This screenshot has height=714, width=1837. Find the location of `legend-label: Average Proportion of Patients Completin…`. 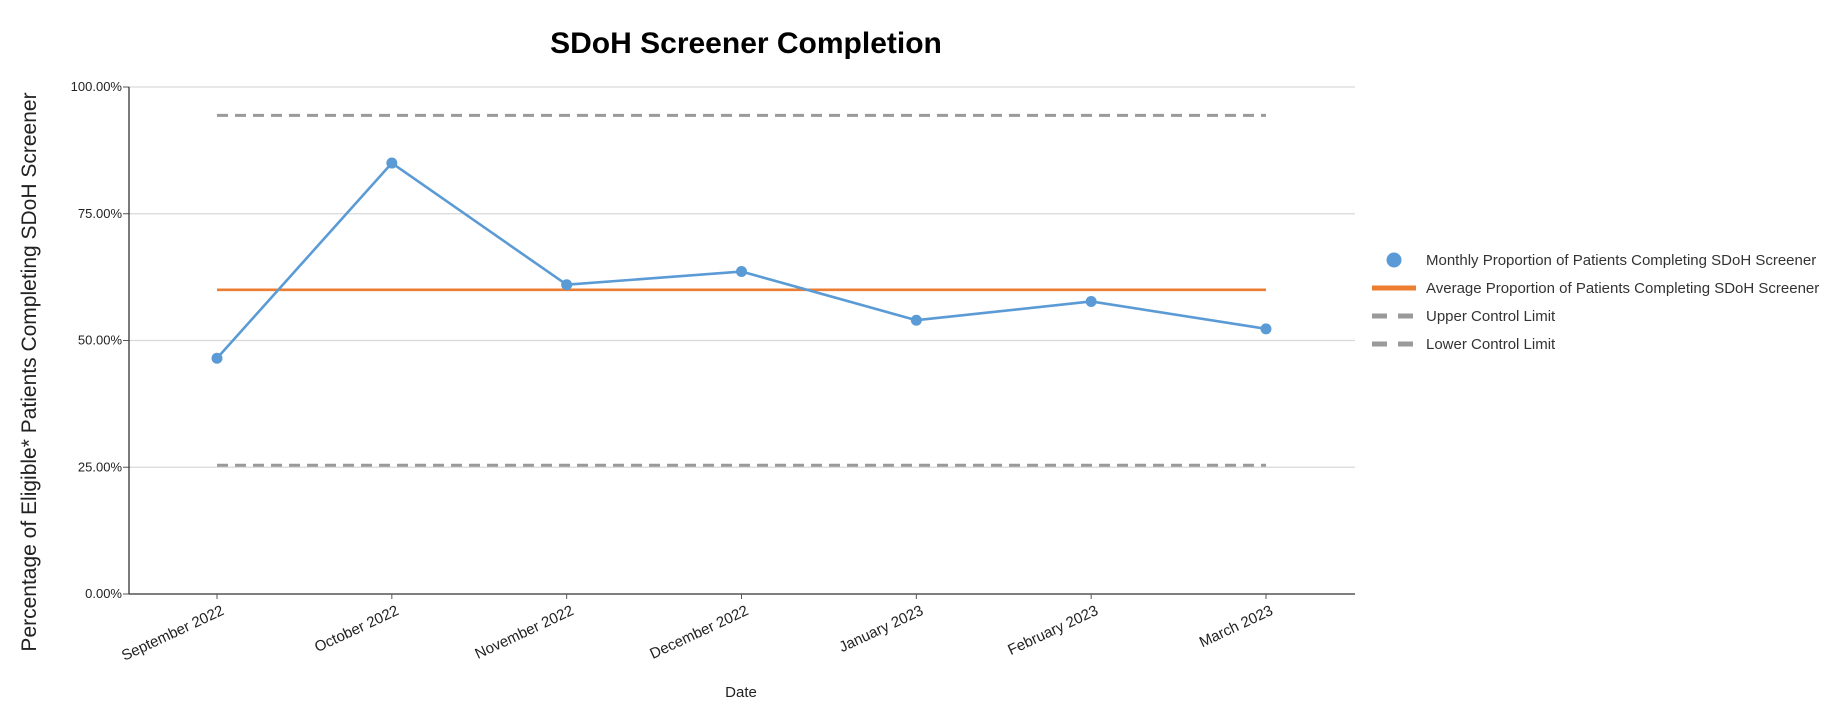

legend-label: Average Proportion of Patients Completin… is located at coordinates (1622, 288).